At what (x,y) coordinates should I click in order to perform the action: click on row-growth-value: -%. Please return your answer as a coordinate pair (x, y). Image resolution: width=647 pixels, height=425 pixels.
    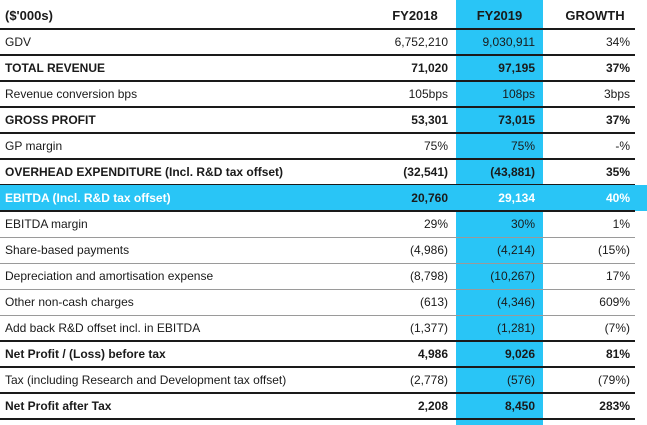
    Looking at the image, I should click on (622, 146).